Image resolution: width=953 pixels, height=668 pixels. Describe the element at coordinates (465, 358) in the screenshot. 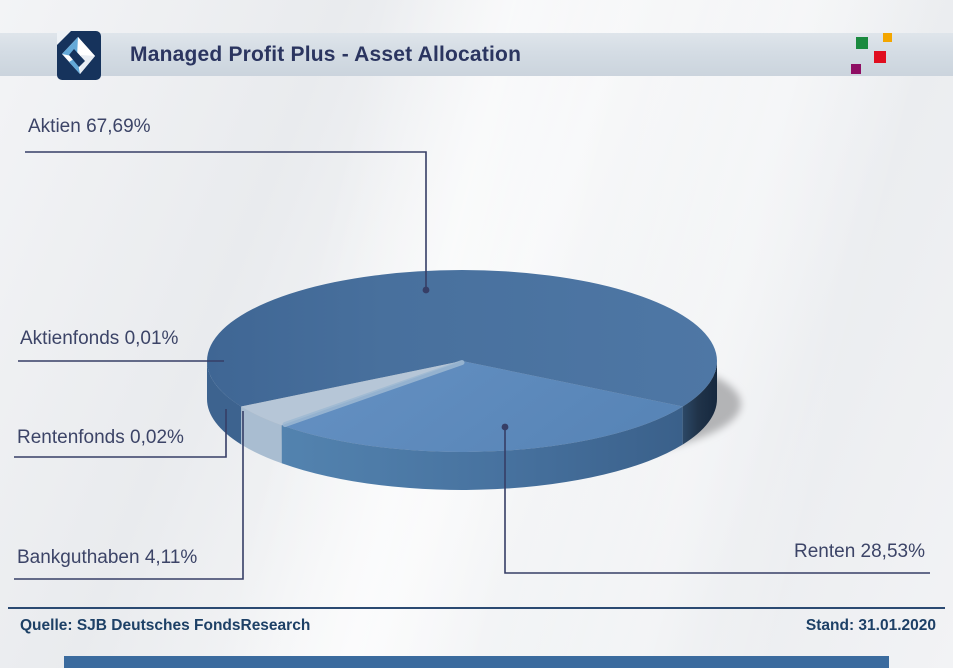

I see `callout-dots` at that location.